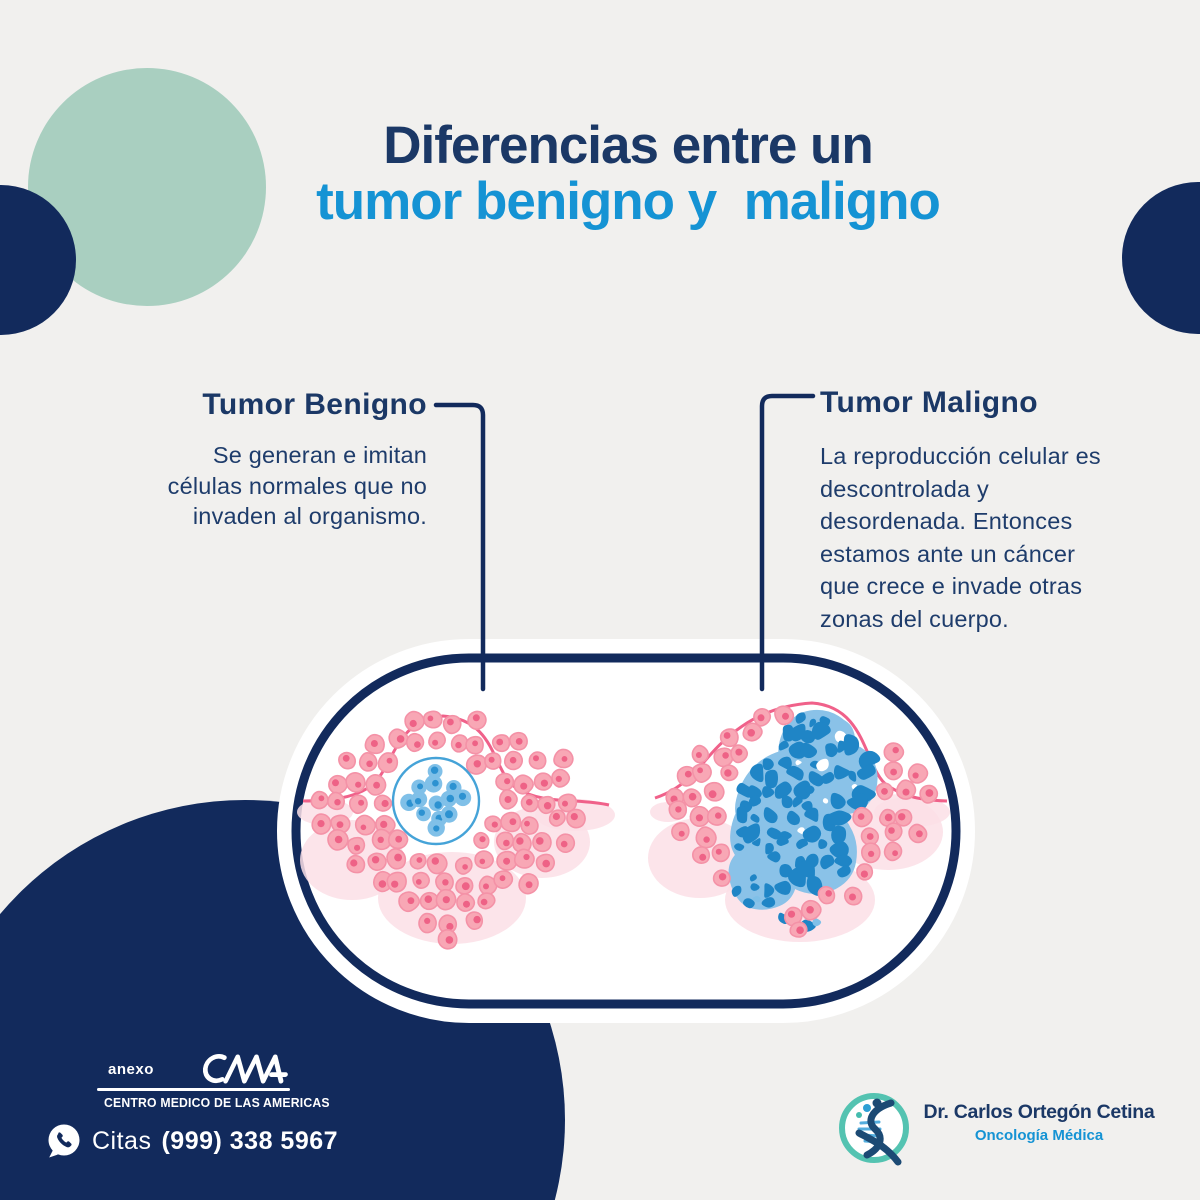 Image resolution: width=1200 pixels, height=1200 pixels. Describe the element at coordinates (628, 201) in the screenshot. I see `title-line-2: tumor benigno y maligno` at that location.